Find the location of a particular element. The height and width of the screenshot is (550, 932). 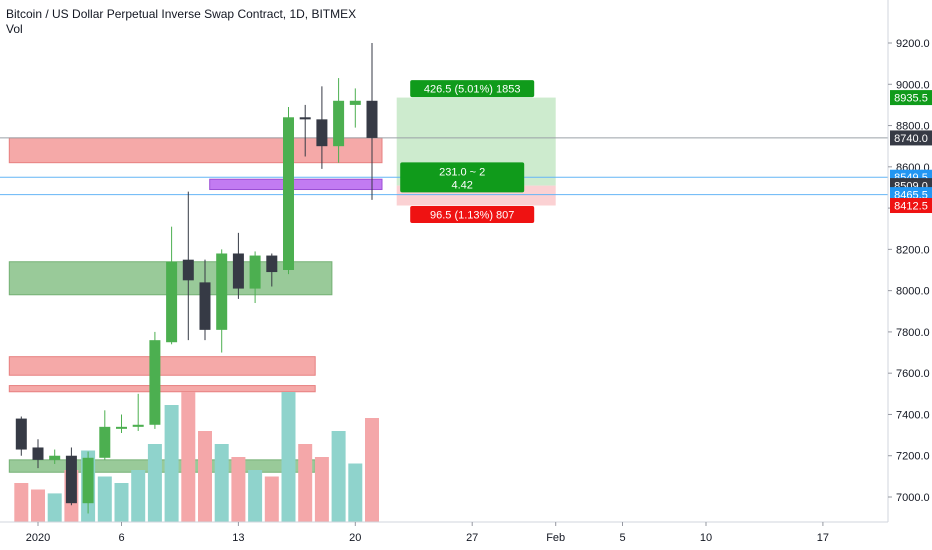

time-tick-label: 17 is located at coordinates (823, 538).